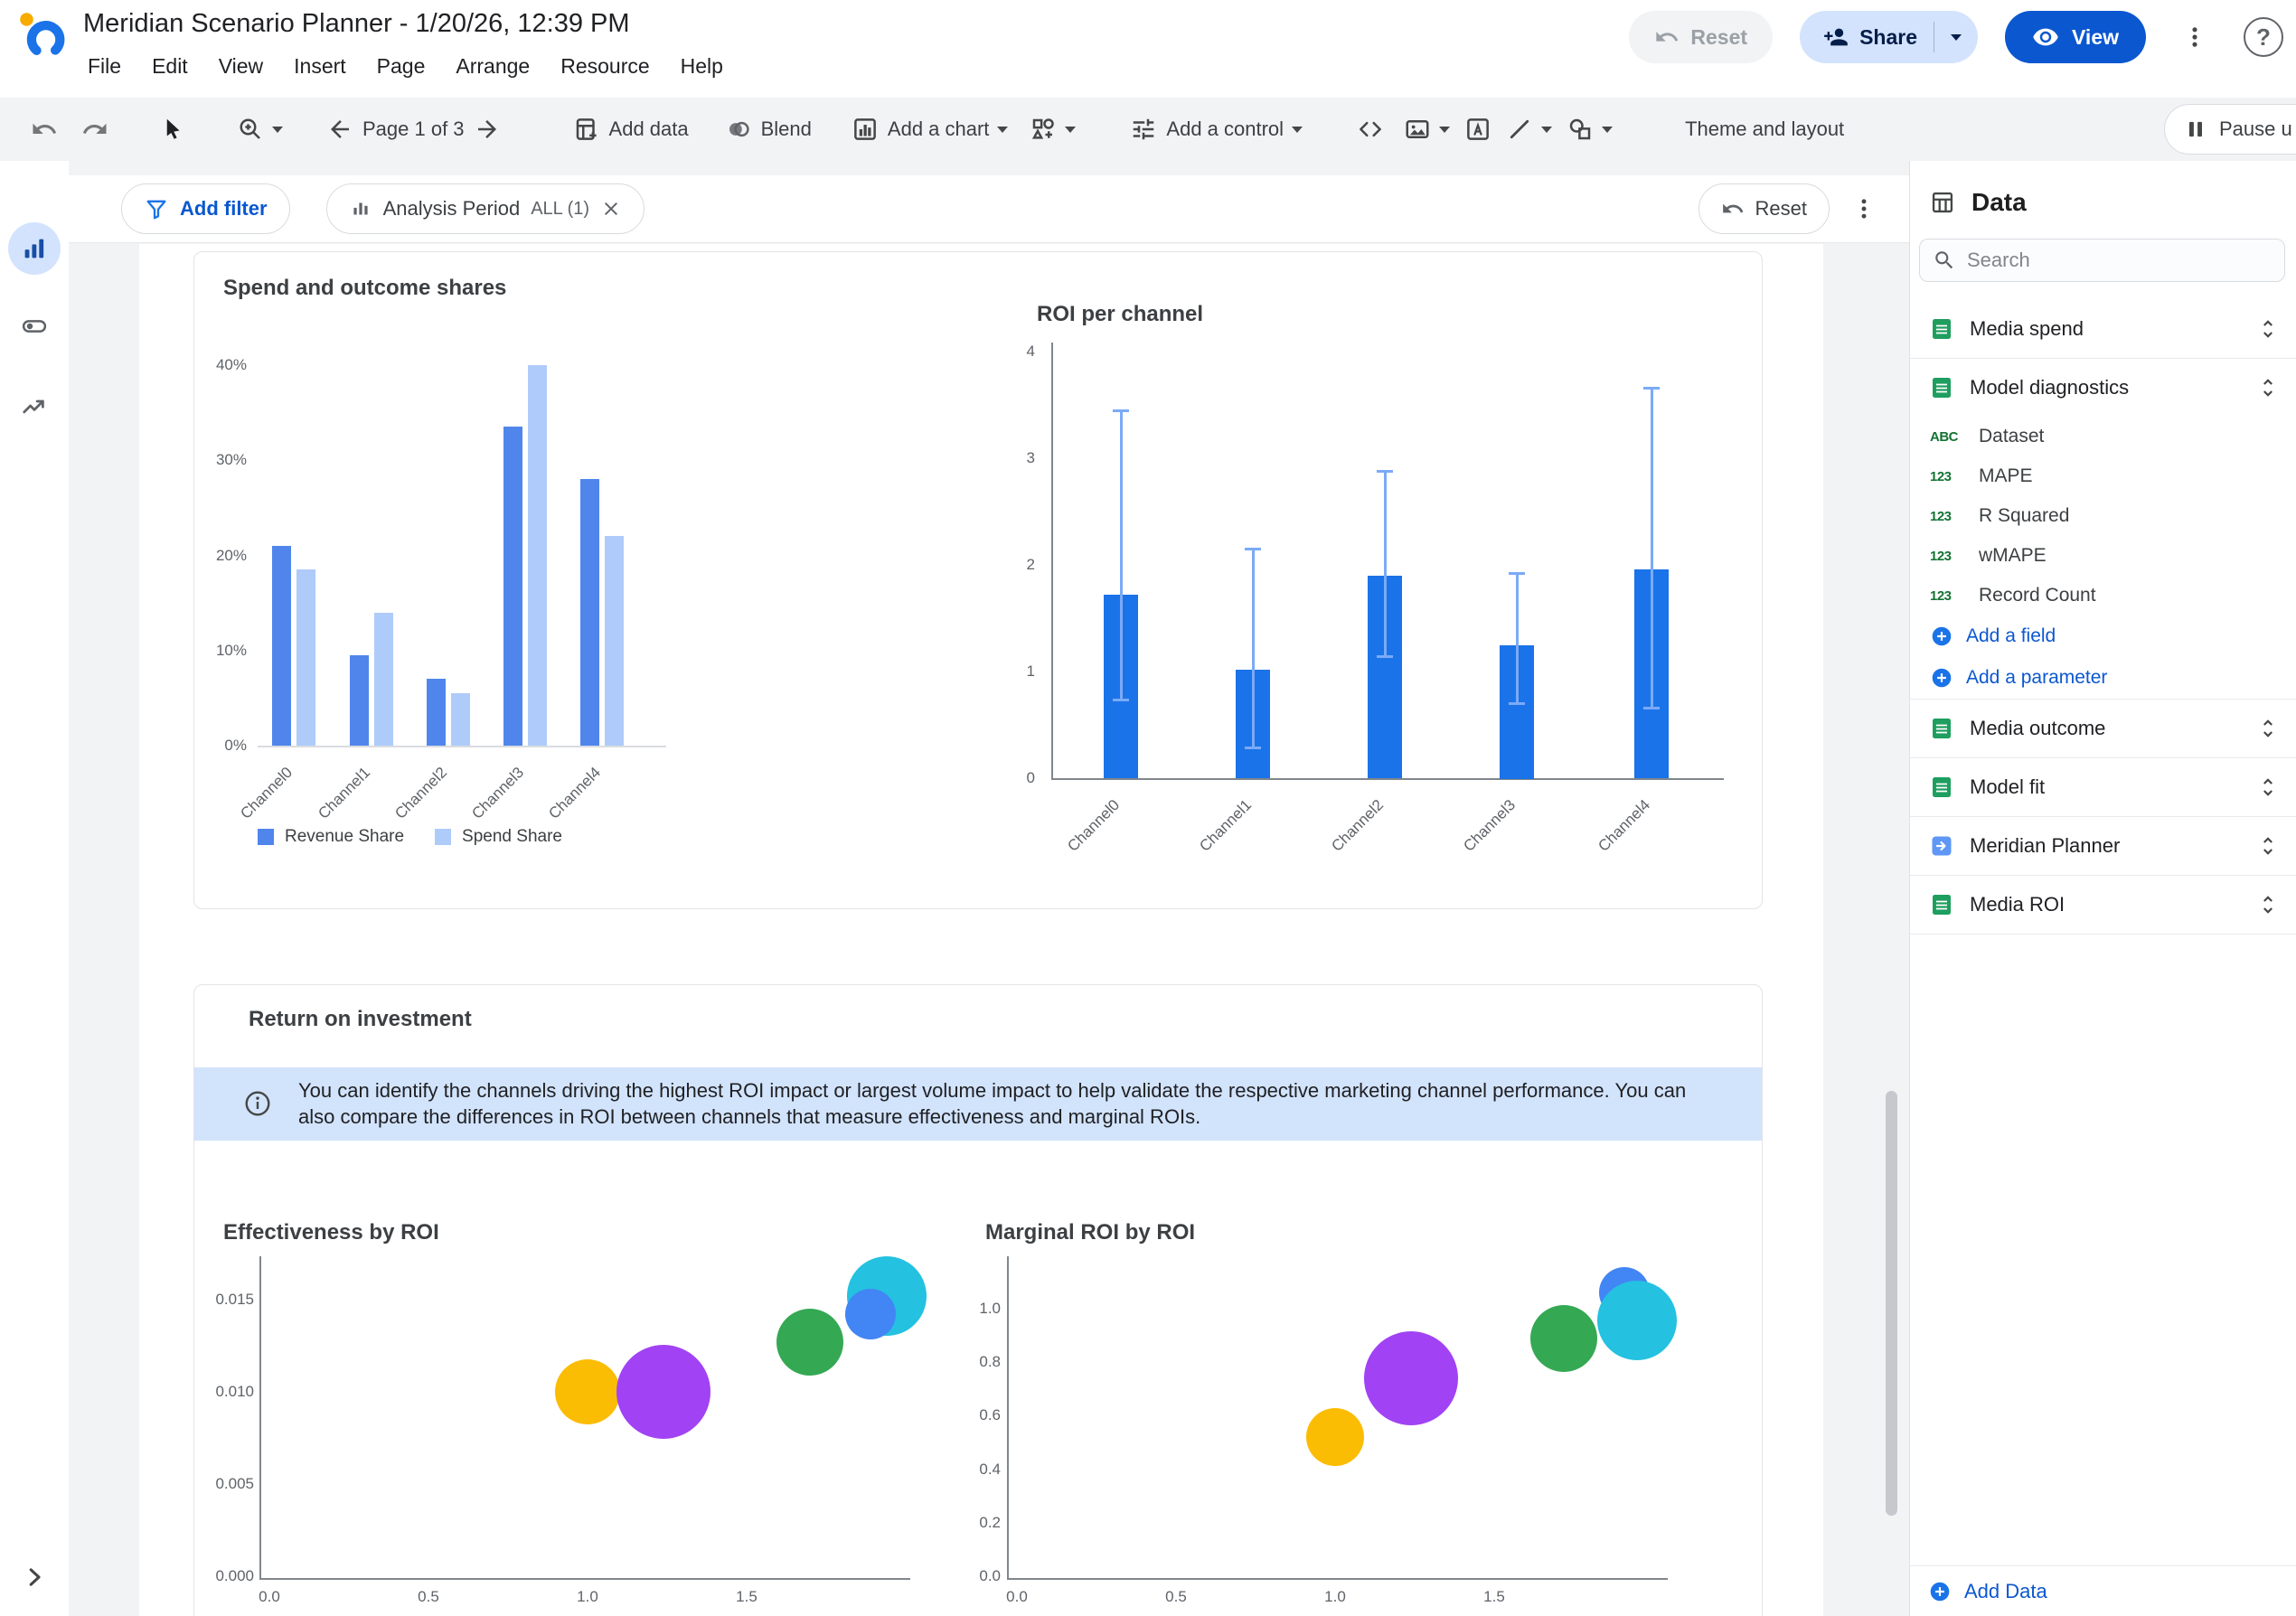 This screenshot has height=1616, width=2296. Describe the element at coordinates (1385, 472) in the screenshot. I see `error-bar-cap` at that location.